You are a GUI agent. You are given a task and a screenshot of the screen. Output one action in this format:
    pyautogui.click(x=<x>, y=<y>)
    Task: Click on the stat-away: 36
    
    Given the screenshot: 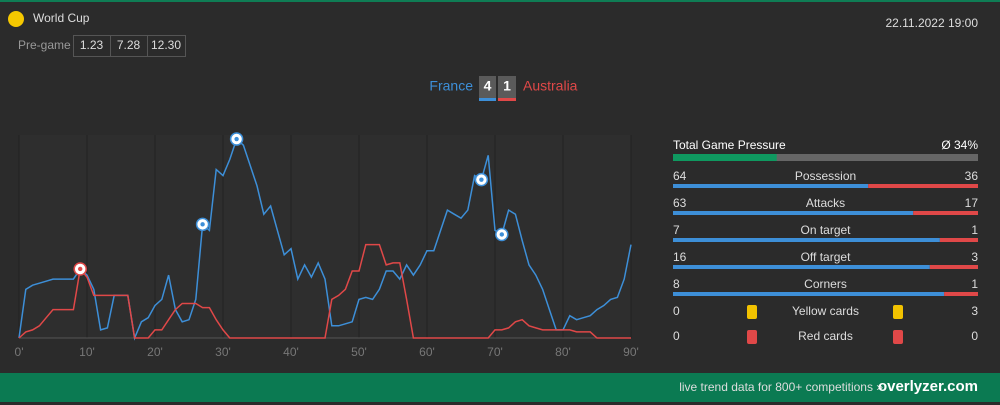 What is the action you would take?
    pyautogui.click(x=972, y=176)
    